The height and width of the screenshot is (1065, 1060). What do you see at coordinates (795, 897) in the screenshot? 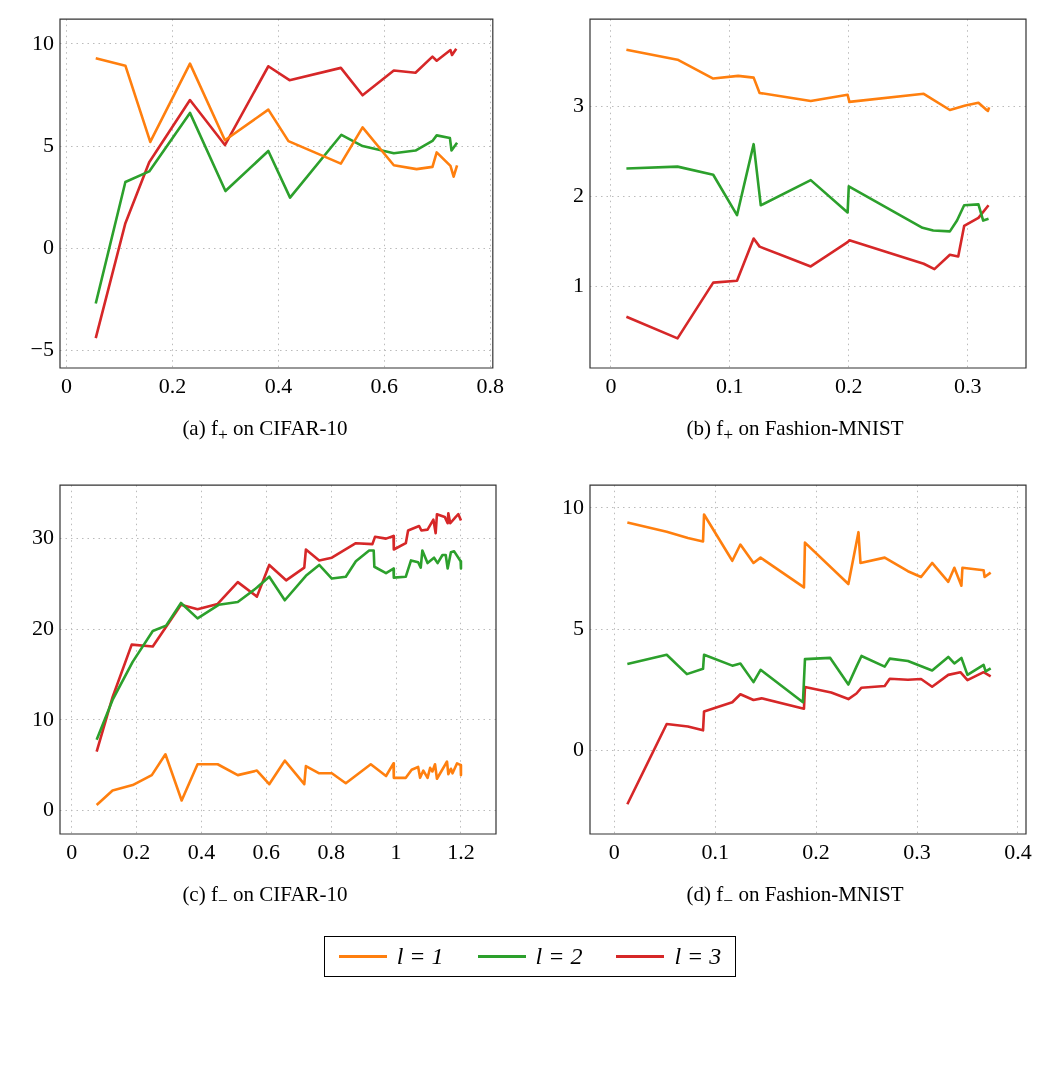
I see `text: (d) f$_{−}$ on Fashion-MNIST` at bounding box center [795, 897].